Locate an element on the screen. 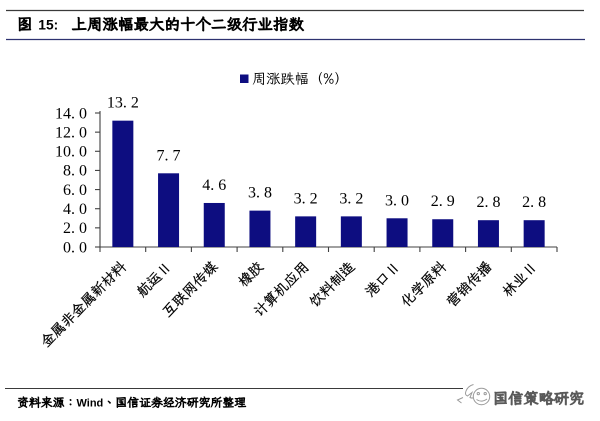 The height and width of the screenshot is (421, 600). bar-value-label: 7. 7 is located at coordinates (169, 155).